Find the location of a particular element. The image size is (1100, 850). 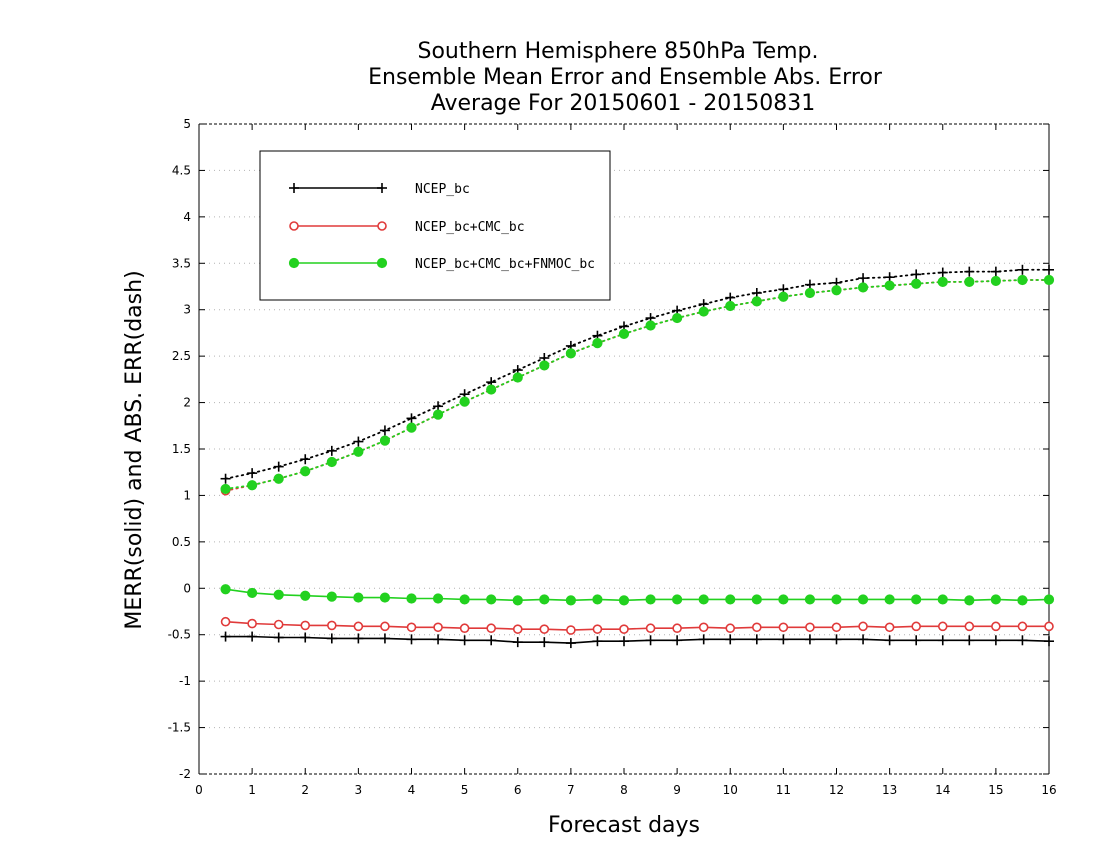

y-tick-label: 4.5 is located at coordinates (181, 170).